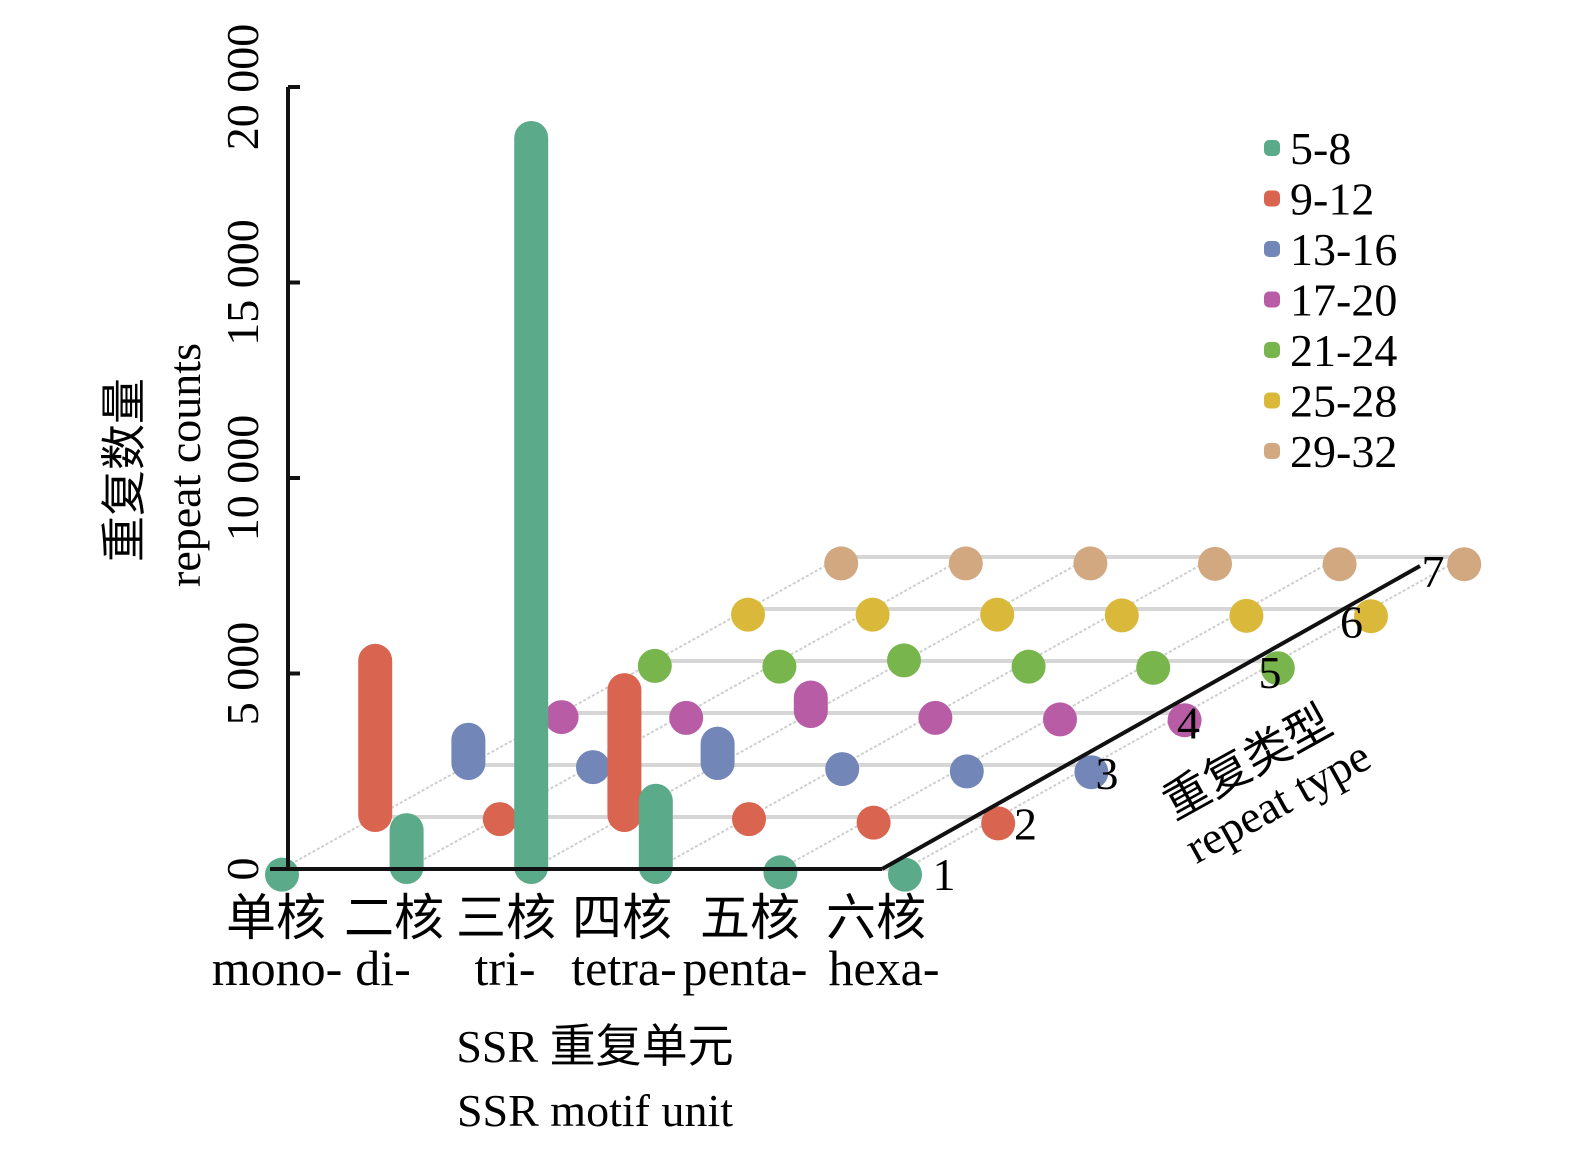  Describe the element at coordinates (1343, 401) in the screenshot. I see `legend-label: 25-28` at that location.